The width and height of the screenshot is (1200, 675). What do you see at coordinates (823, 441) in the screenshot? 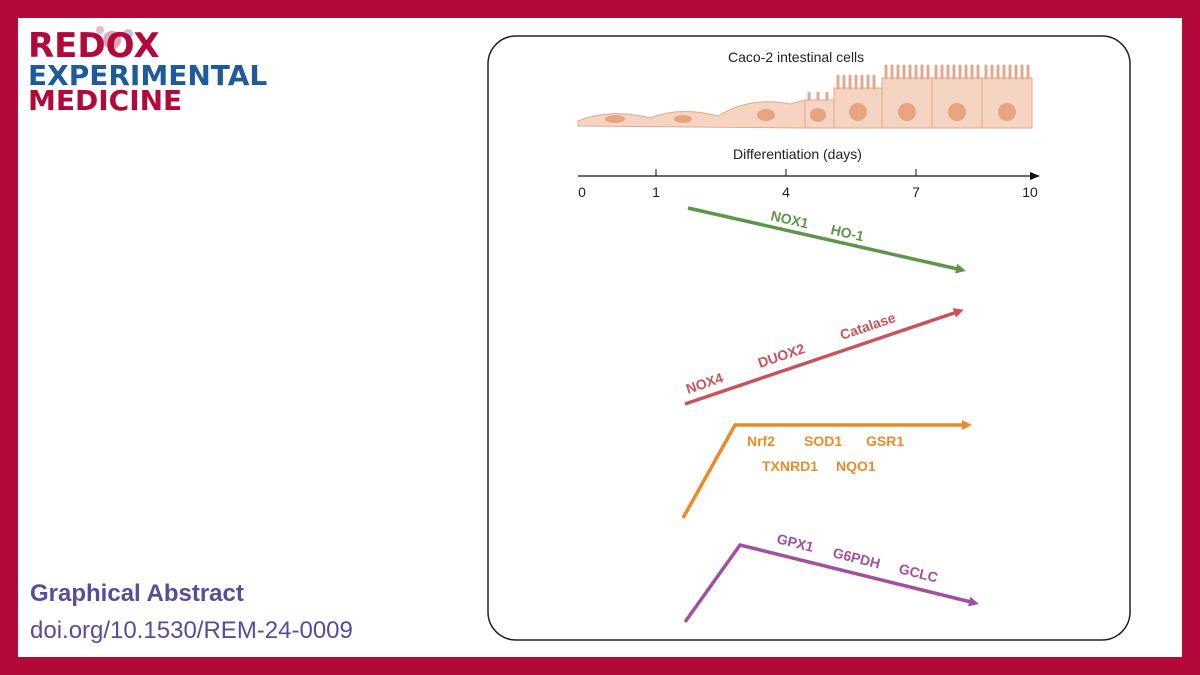
I see `gene-label: SOD1` at bounding box center [823, 441].